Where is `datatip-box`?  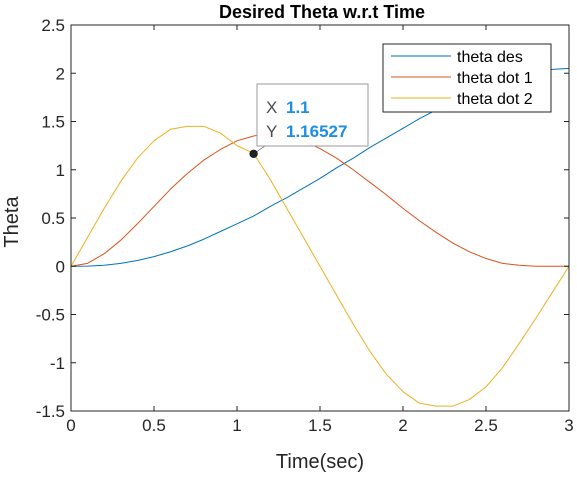 datatip-box is located at coordinates (312, 115).